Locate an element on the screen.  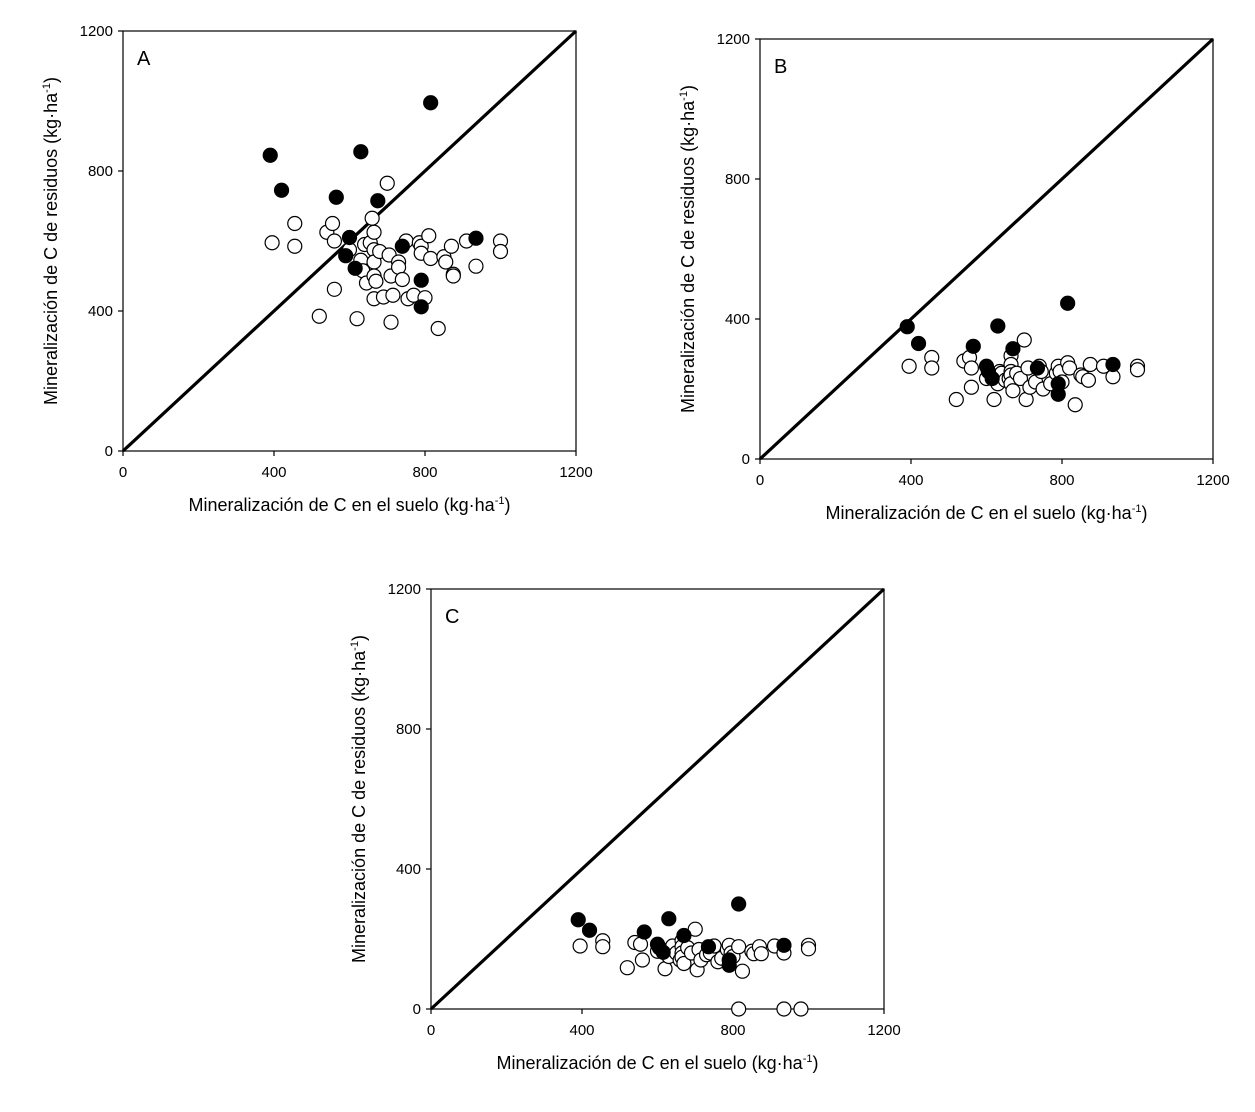
panel-label: C is located at coordinates (452, 617).